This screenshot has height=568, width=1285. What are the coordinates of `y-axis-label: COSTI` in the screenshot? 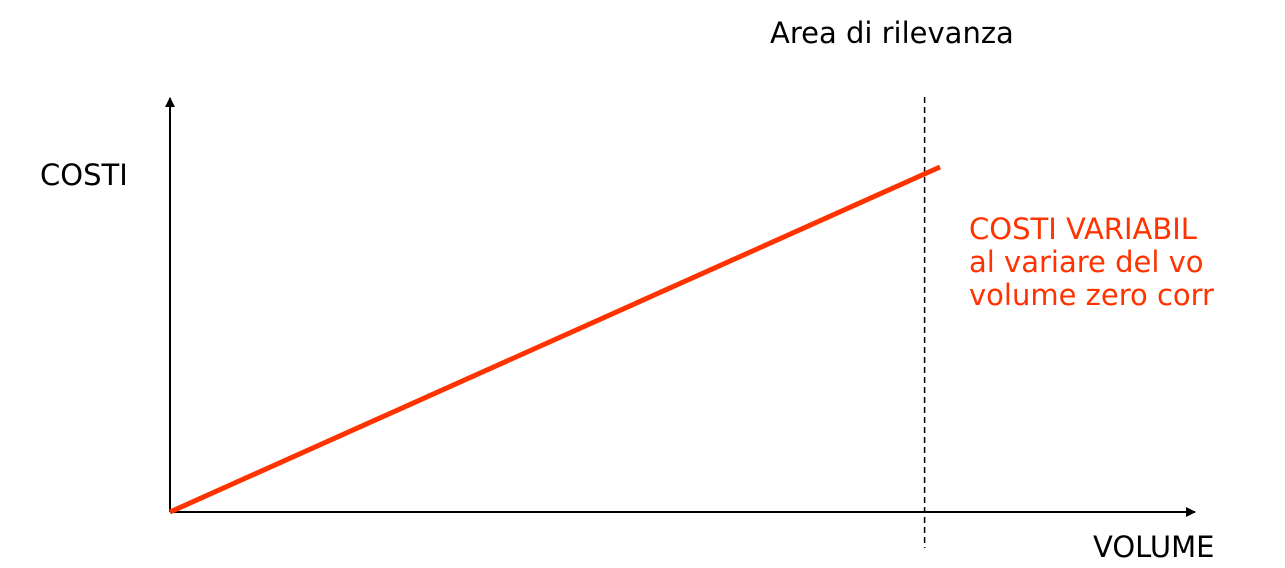 It's located at (84, 175).